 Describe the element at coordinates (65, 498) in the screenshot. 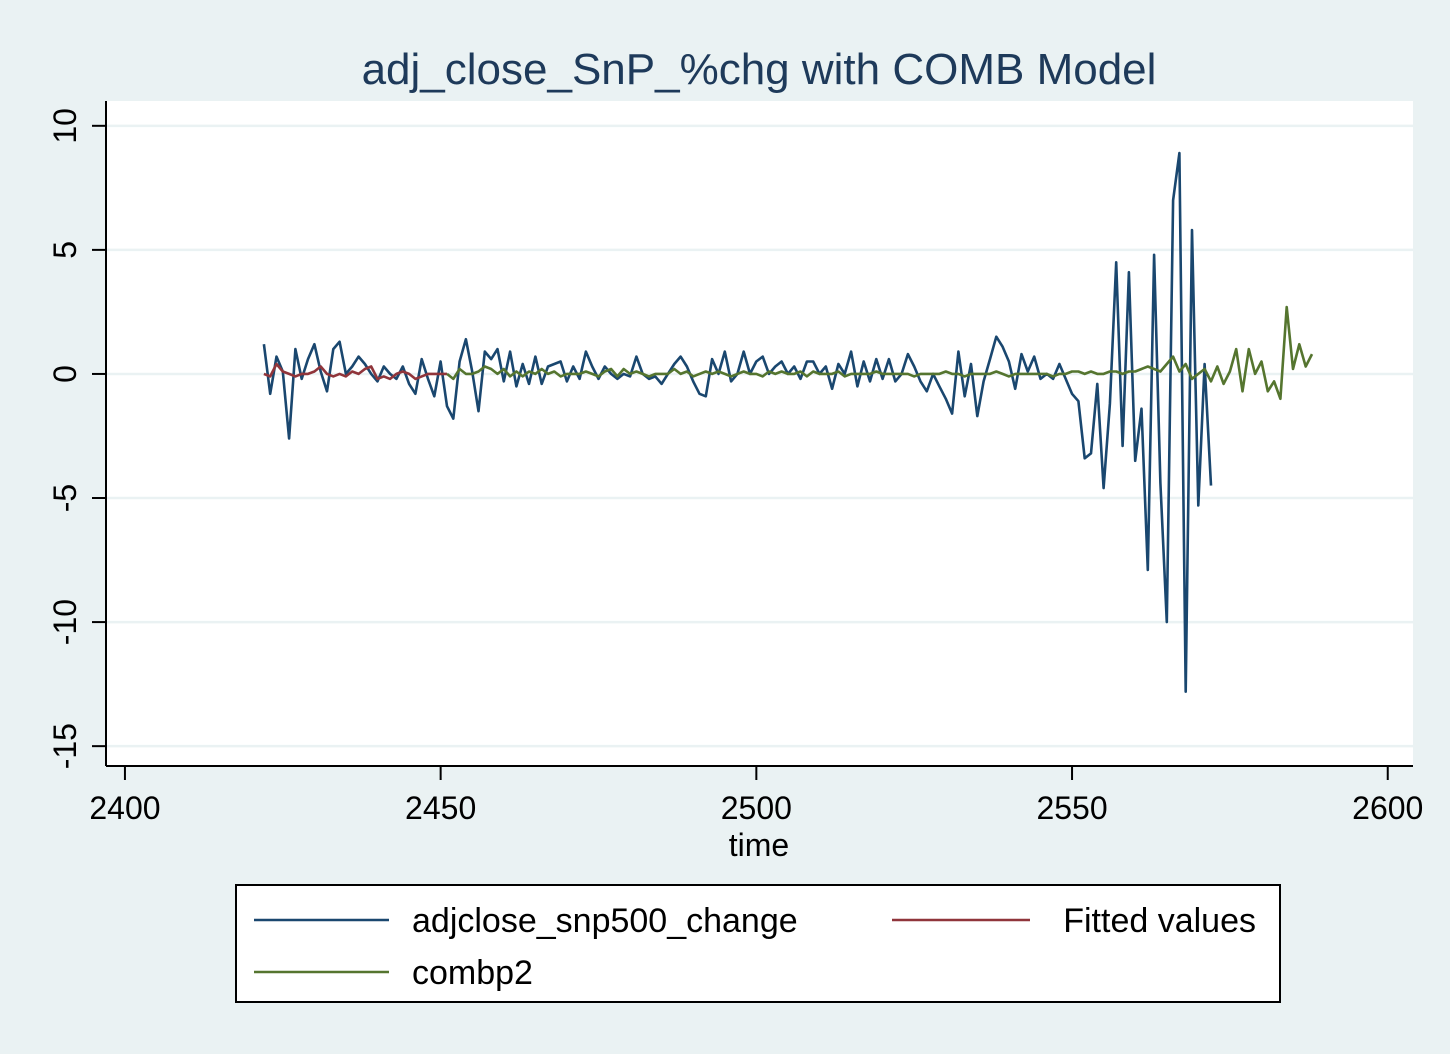

I see `y-tick-label: -5` at that location.